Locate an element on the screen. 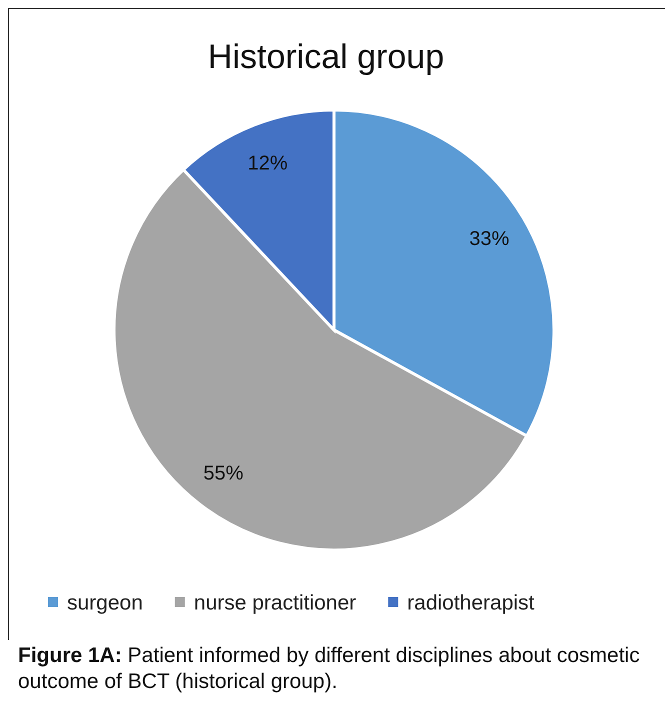 The image size is (665, 707). legend-label: surgeon is located at coordinates (105, 602).